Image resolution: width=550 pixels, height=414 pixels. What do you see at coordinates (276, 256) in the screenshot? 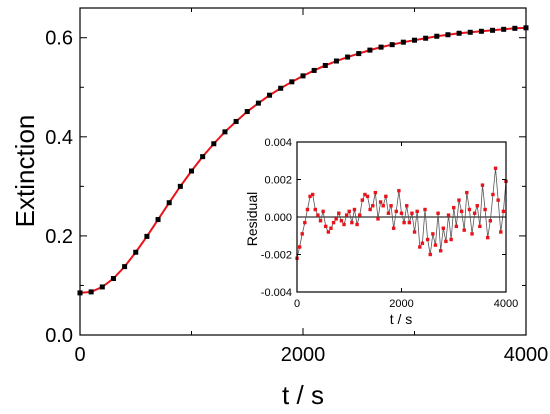
I see `inset-y-tick-label: -0.002` at bounding box center [276, 256].